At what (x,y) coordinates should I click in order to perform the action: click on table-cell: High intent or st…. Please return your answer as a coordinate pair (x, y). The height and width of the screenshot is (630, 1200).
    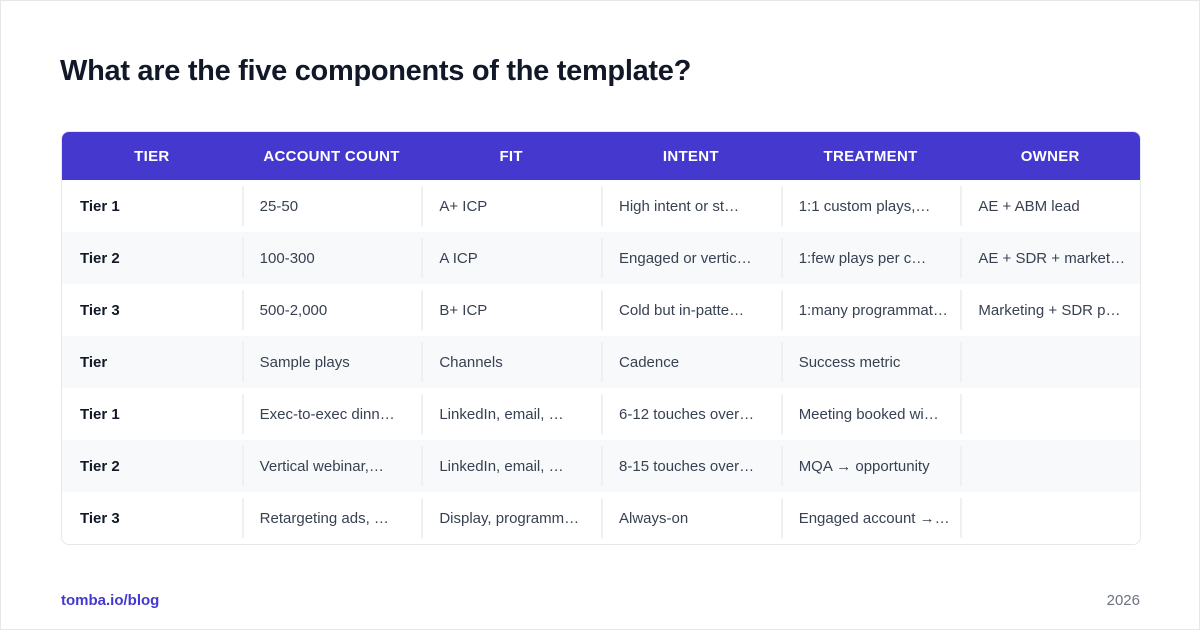
    Looking at the image, I should click on (691, 206).